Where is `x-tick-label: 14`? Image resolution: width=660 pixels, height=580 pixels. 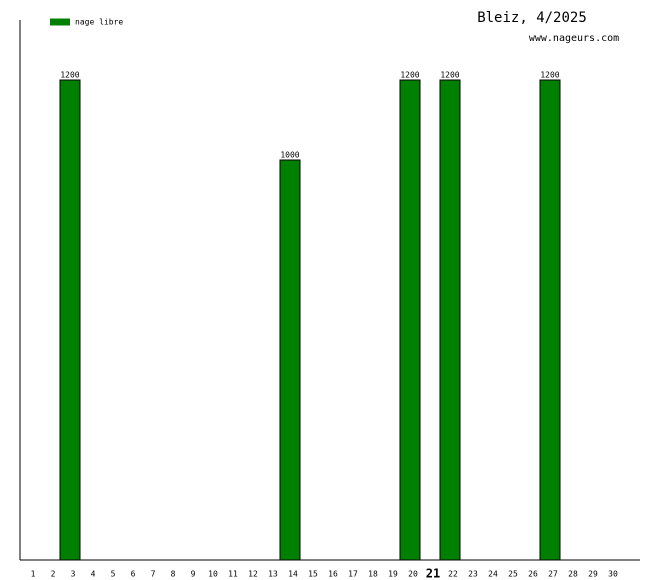
x-tick-label: 14 is located at coordinates (293, 574).